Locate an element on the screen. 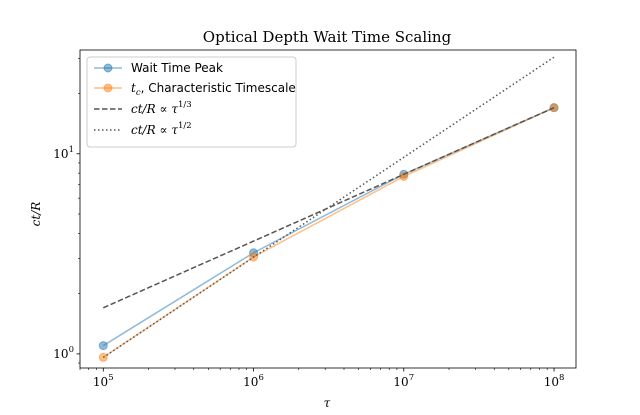 This screenshot has height=415, width=640. legend-entry: ct/R ∝ τ1/3 is located at coordinates (161, 108).